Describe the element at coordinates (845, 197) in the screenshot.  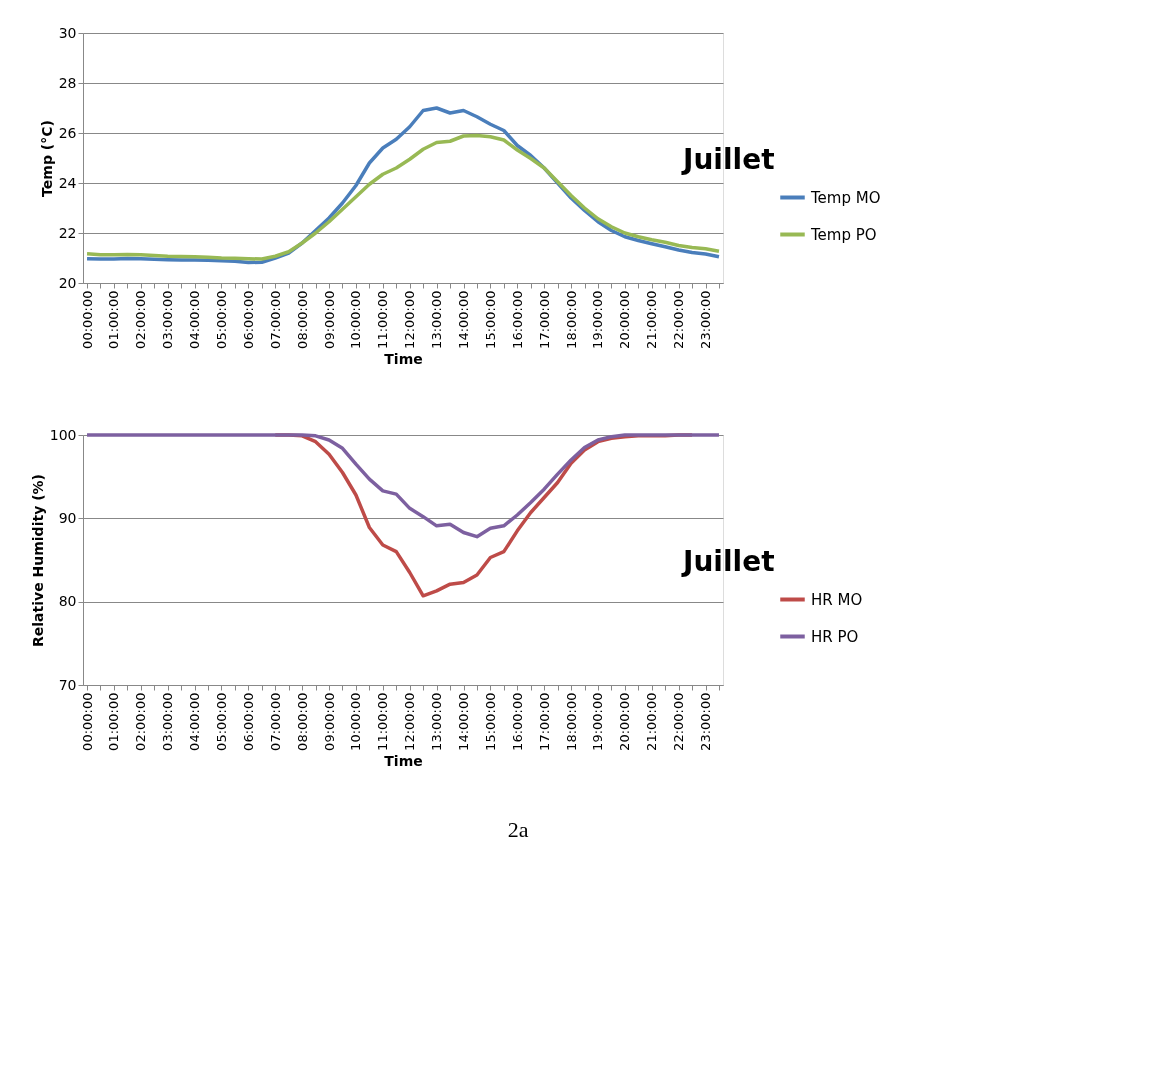
I see `legend-label: Temp MO` at that location.